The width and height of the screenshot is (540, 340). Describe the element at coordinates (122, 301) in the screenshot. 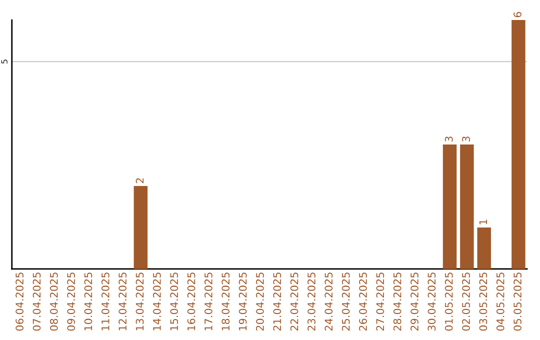

I see `x-tick-label: 12.04.2025` at that location.